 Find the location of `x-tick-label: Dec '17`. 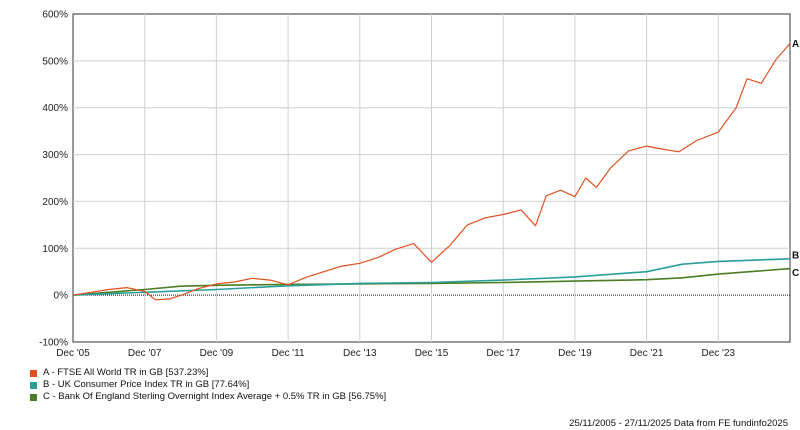

x-tick-label: Dec '17 is located at coordinates (503, 353).